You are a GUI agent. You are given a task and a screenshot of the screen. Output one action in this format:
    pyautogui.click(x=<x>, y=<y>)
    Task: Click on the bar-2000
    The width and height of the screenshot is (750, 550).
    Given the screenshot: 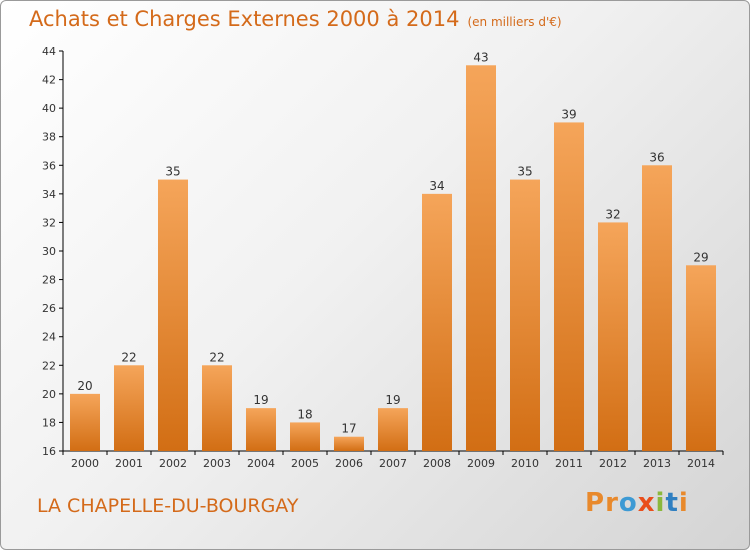 What is the action you would take?
    pyautogui.click(x=85, y=422)
    